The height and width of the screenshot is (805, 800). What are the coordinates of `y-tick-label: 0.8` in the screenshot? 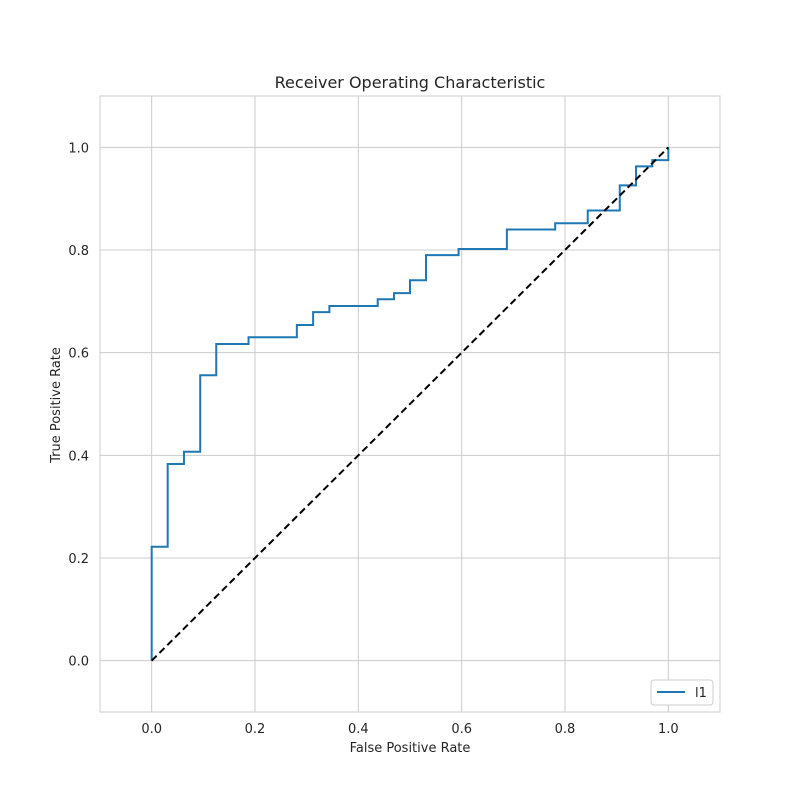 It's located at (78, 251).